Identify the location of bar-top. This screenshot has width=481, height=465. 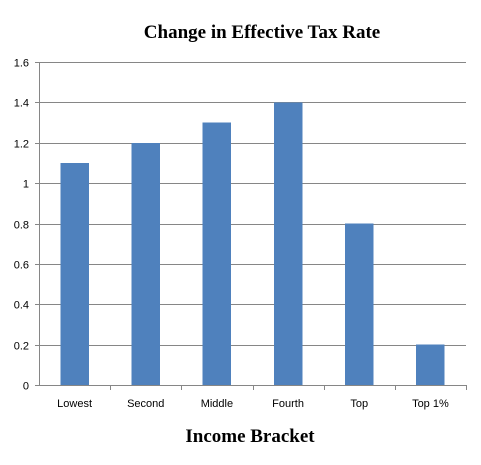
(359, 304).